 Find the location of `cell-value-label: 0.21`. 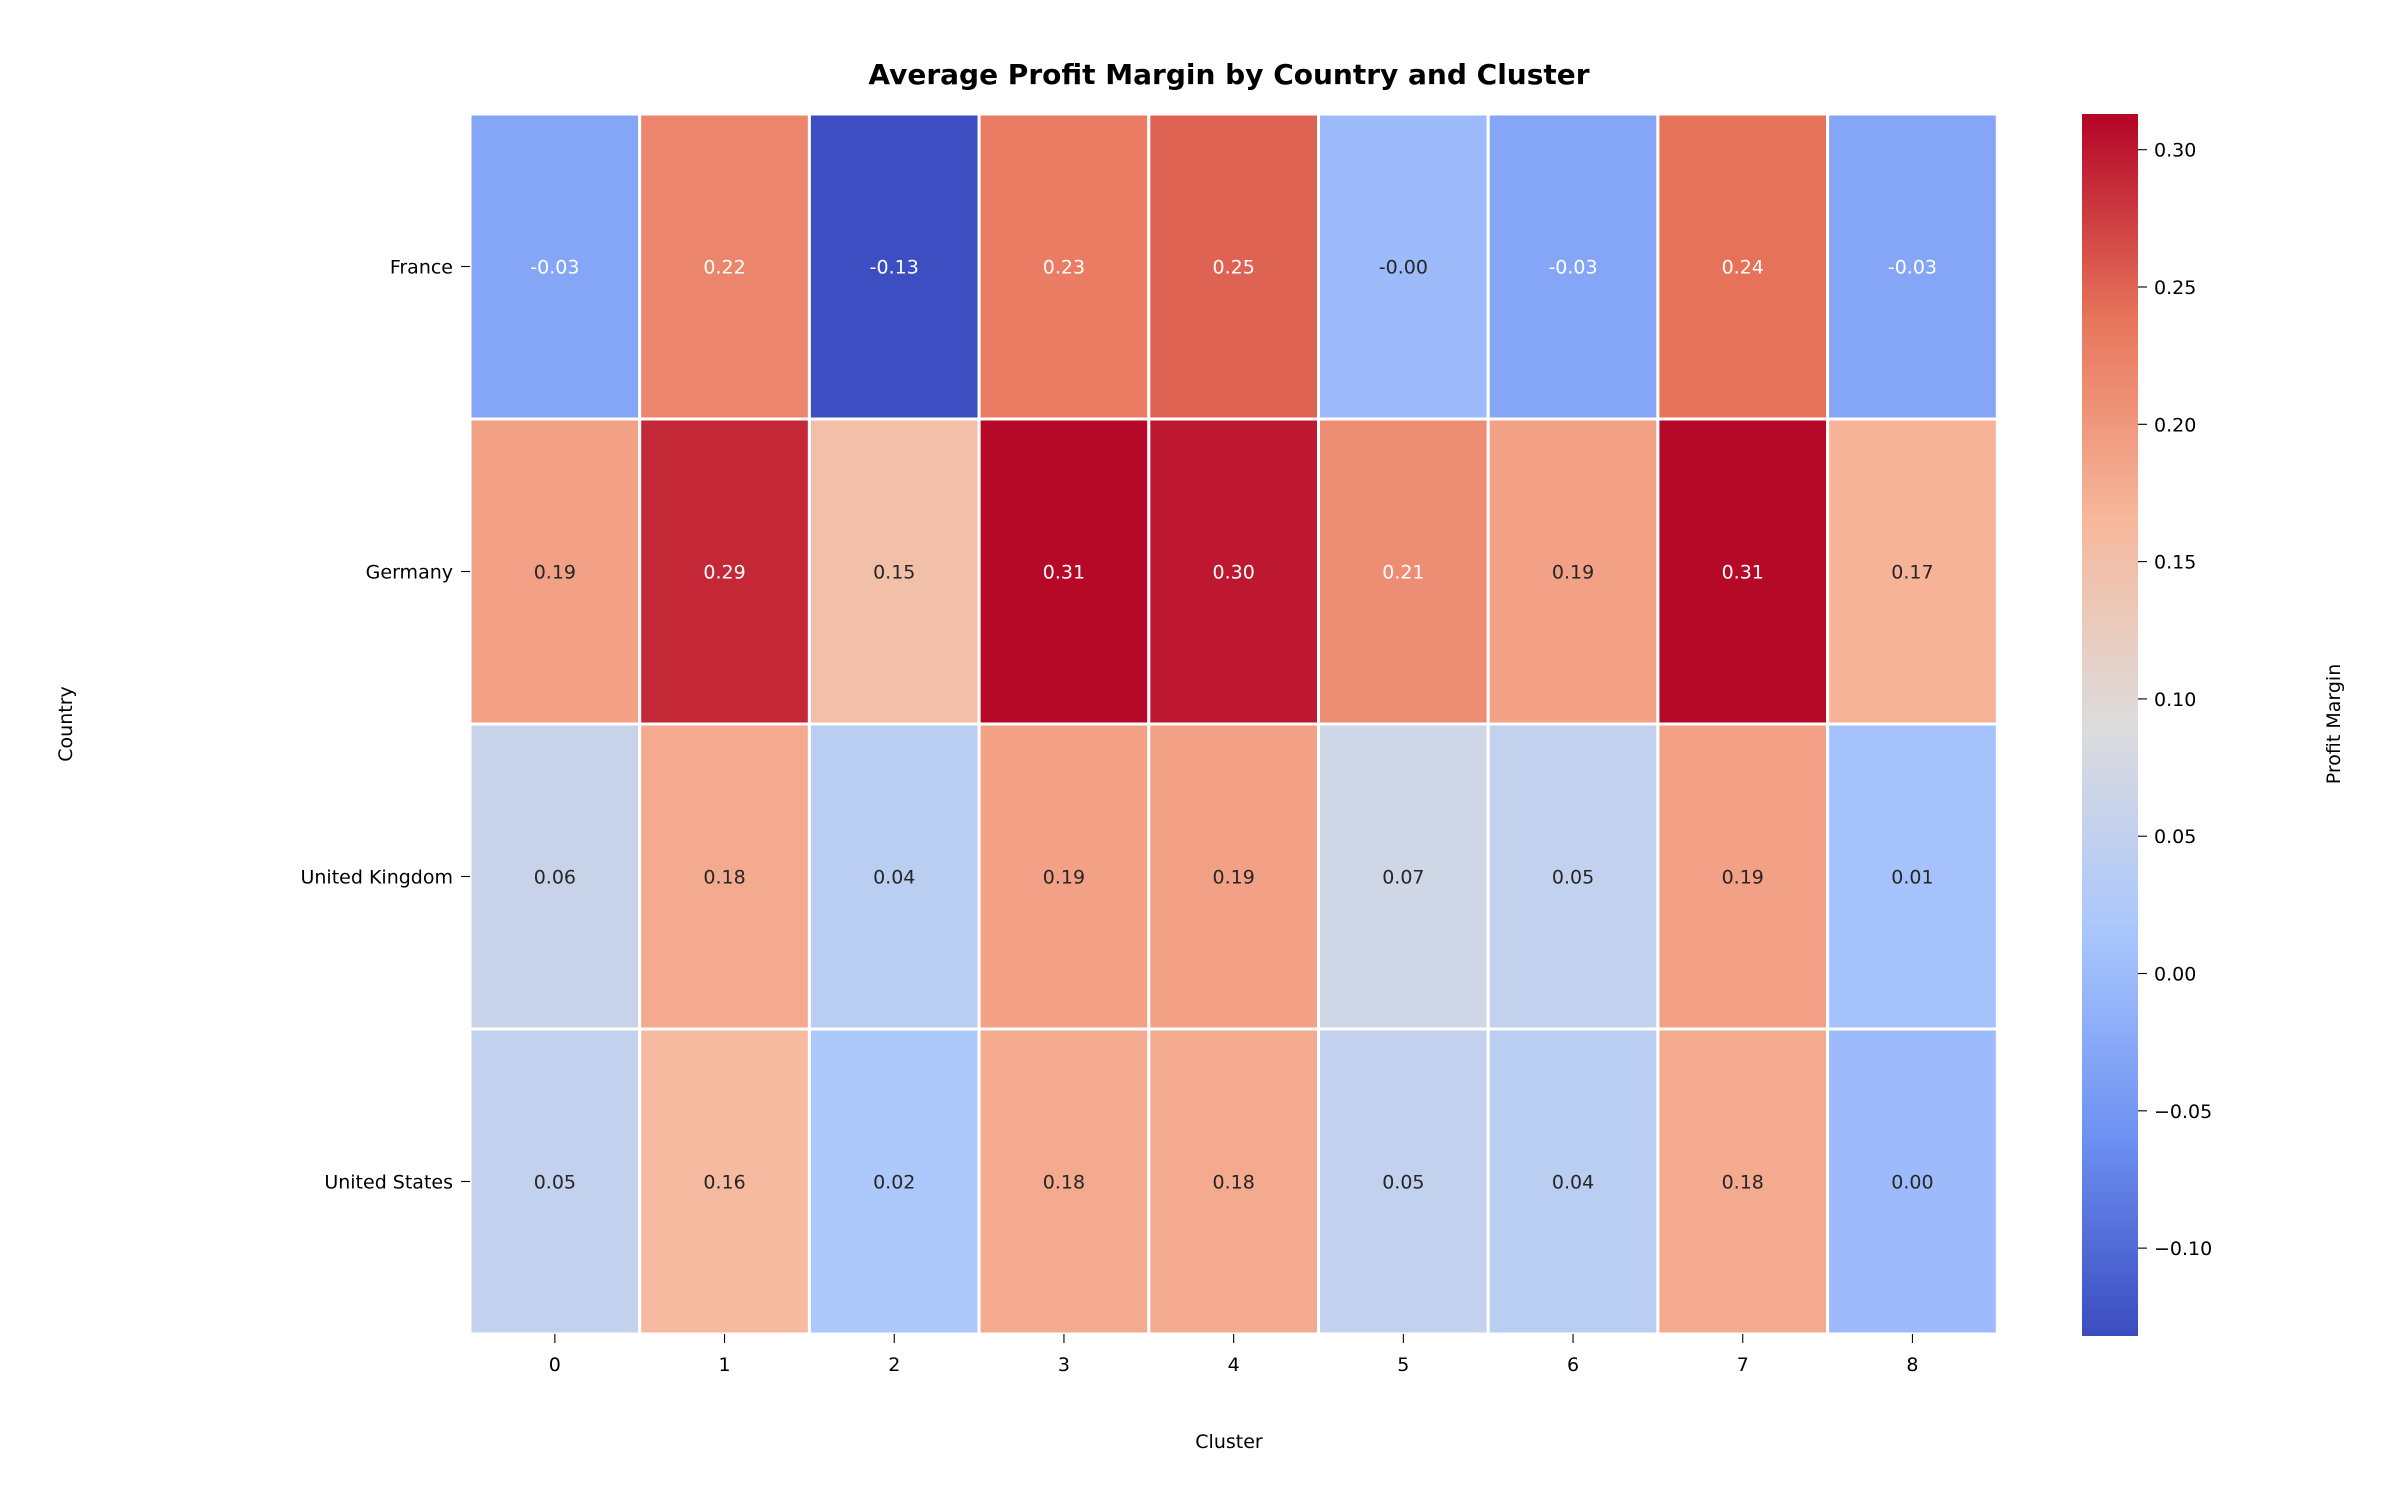

cell-value-label: 0.21 is located at coordinates (1403, 573).